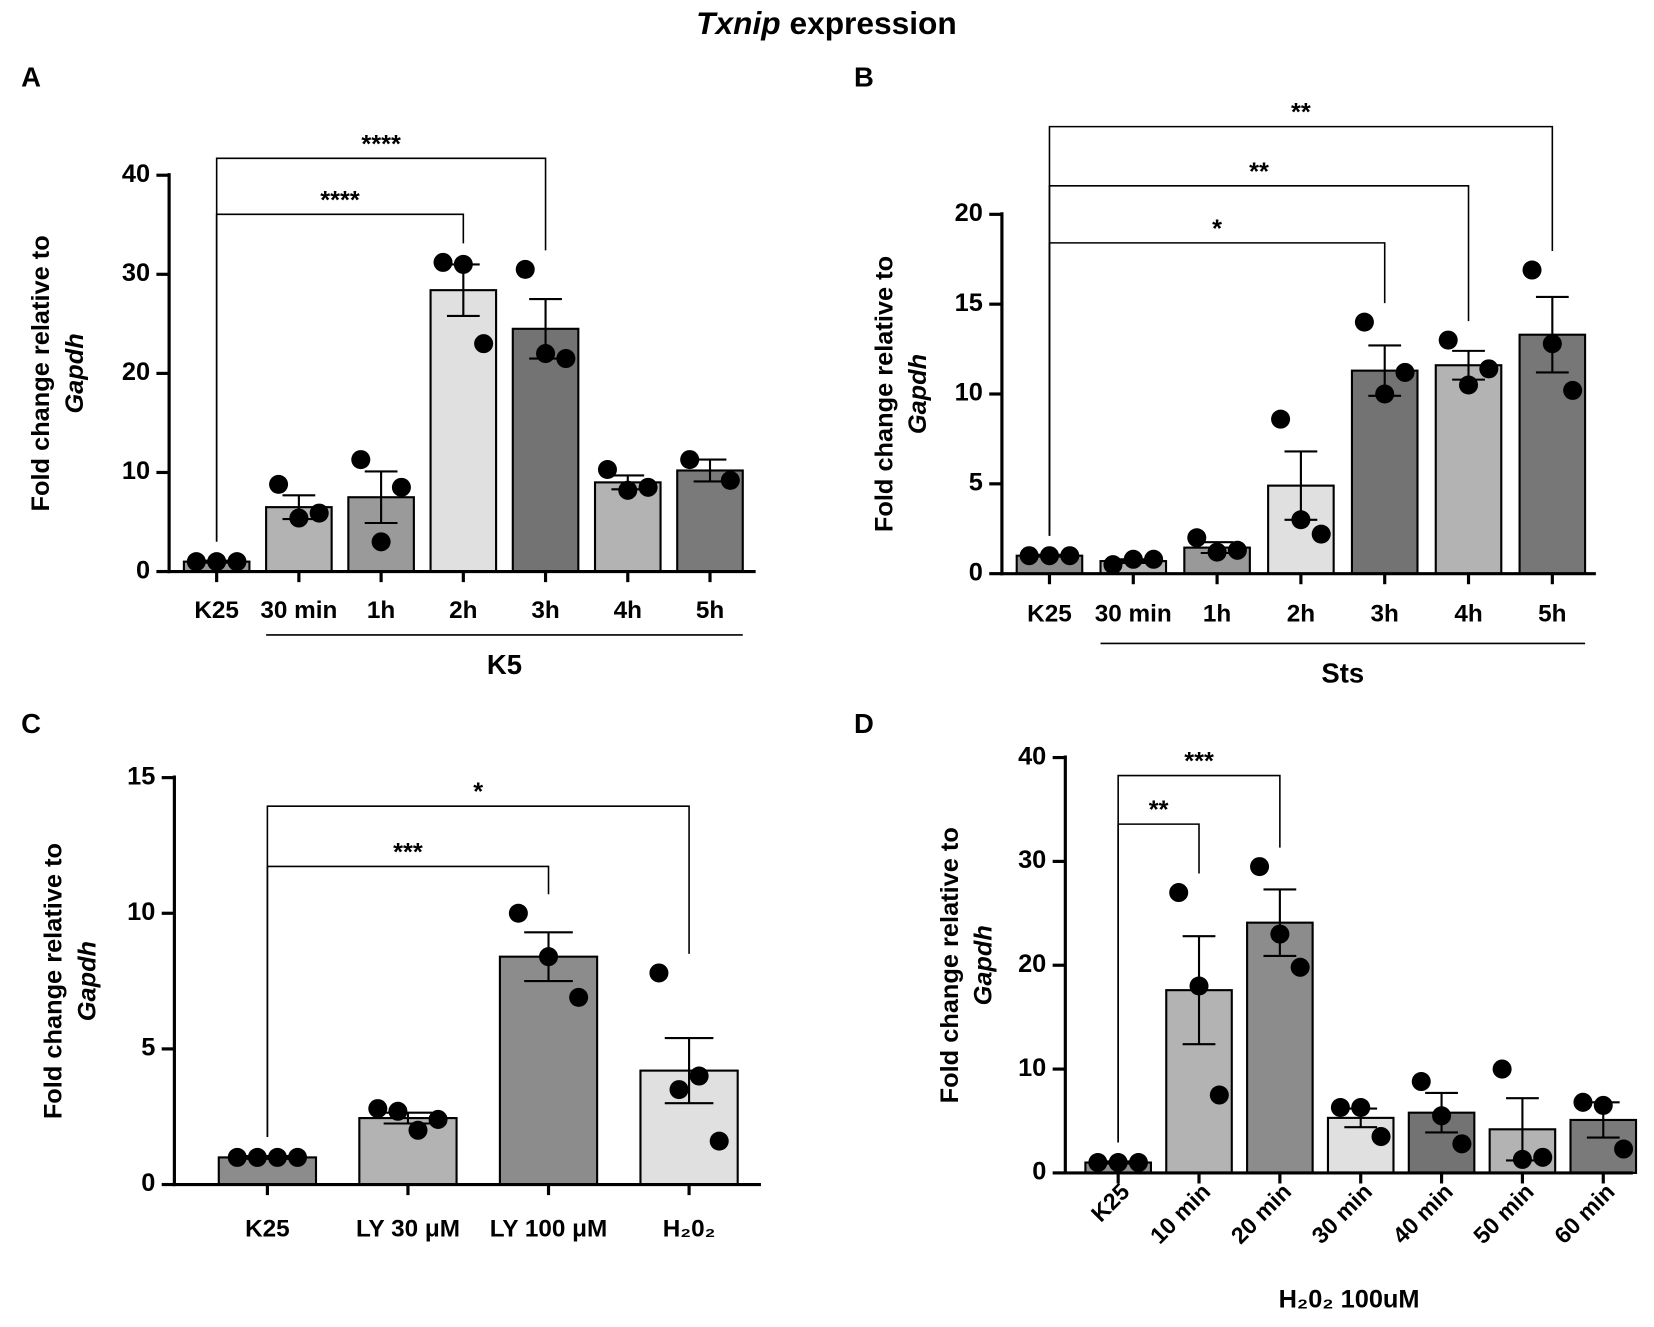 This screenshot has height=1327, width=1654. I want to click on x-tick-label: 2h, so click(463, 610).